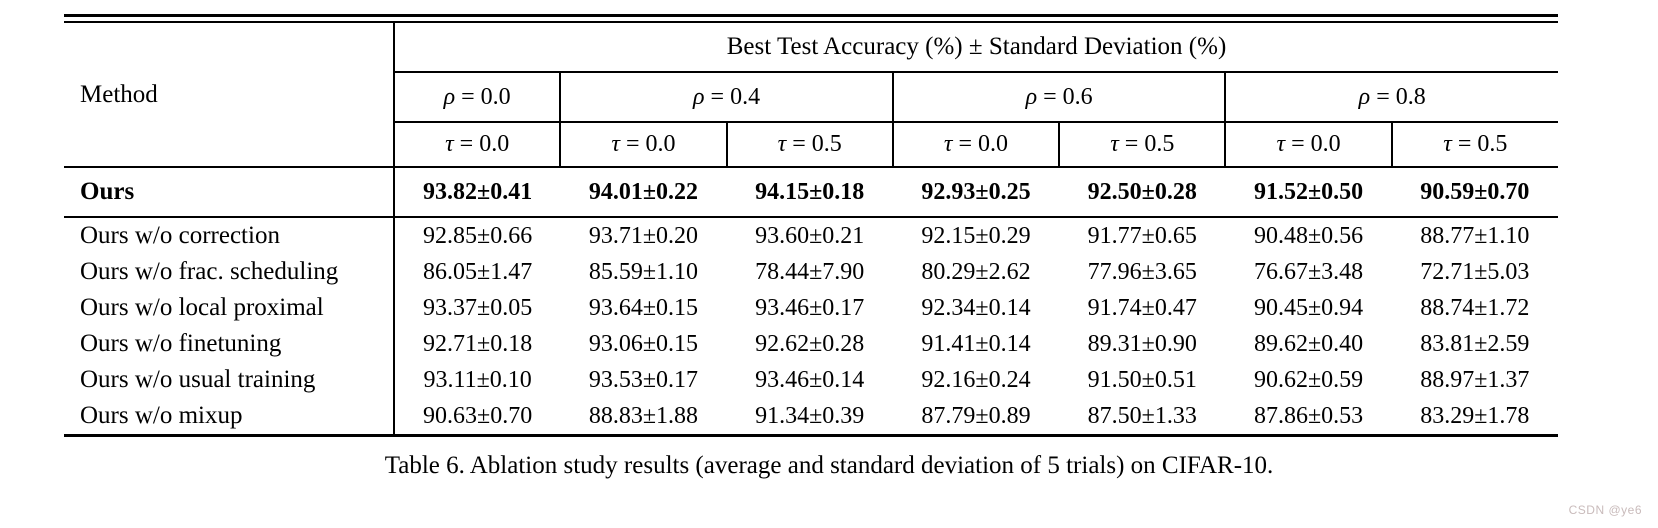 This screenshot has height=528, width=1658. What do you see at coordinates (181, 343) in the screenshot?
I see `method-name: Ours w/o finetuning` at bounding box center [181, 343].